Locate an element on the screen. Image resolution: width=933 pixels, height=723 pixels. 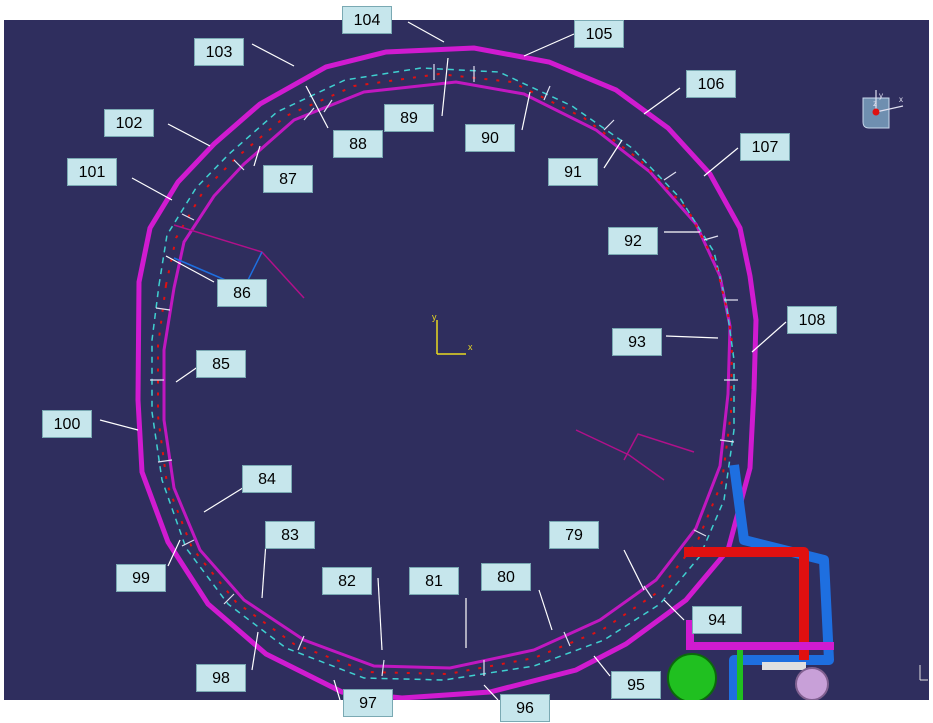
center-axis is located at coordinates (451, 337).